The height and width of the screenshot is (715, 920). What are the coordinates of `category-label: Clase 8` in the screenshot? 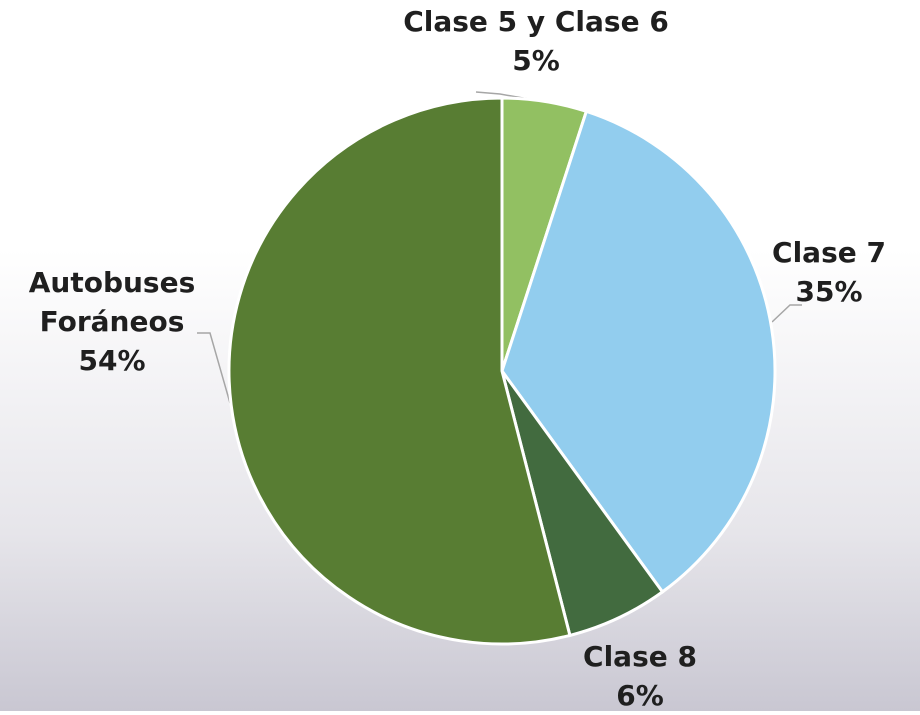 It's located at (640, 656).